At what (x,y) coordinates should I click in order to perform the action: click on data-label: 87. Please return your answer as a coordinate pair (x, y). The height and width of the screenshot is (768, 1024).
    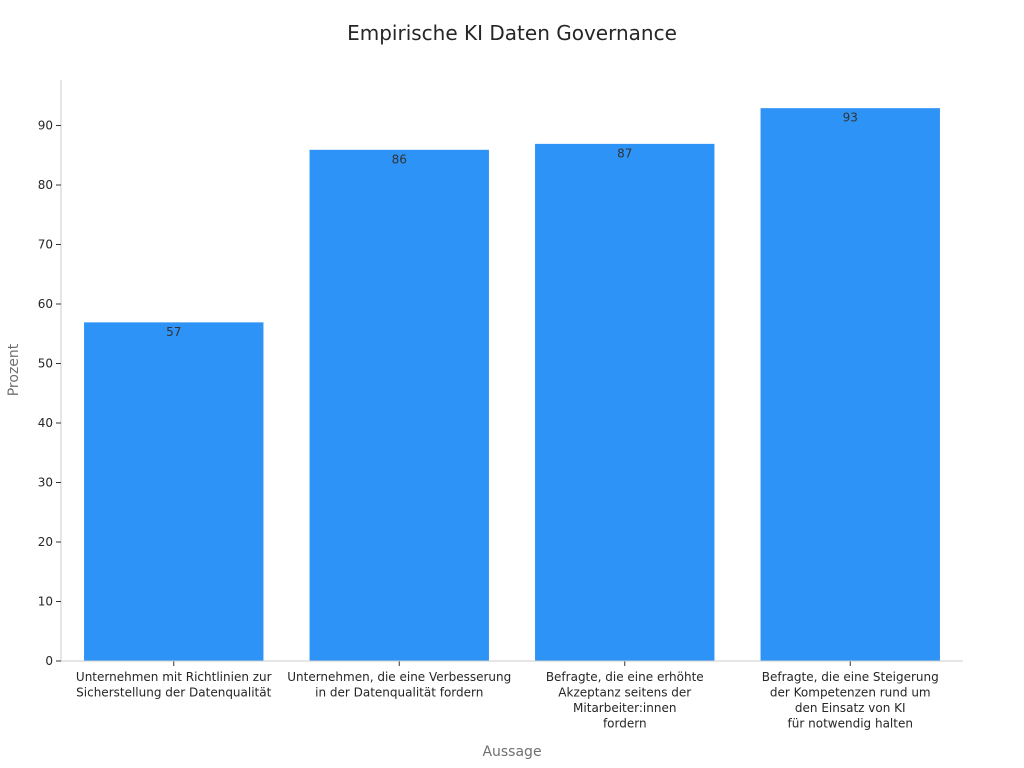
    Looking at the image, I should click on (624, 153).